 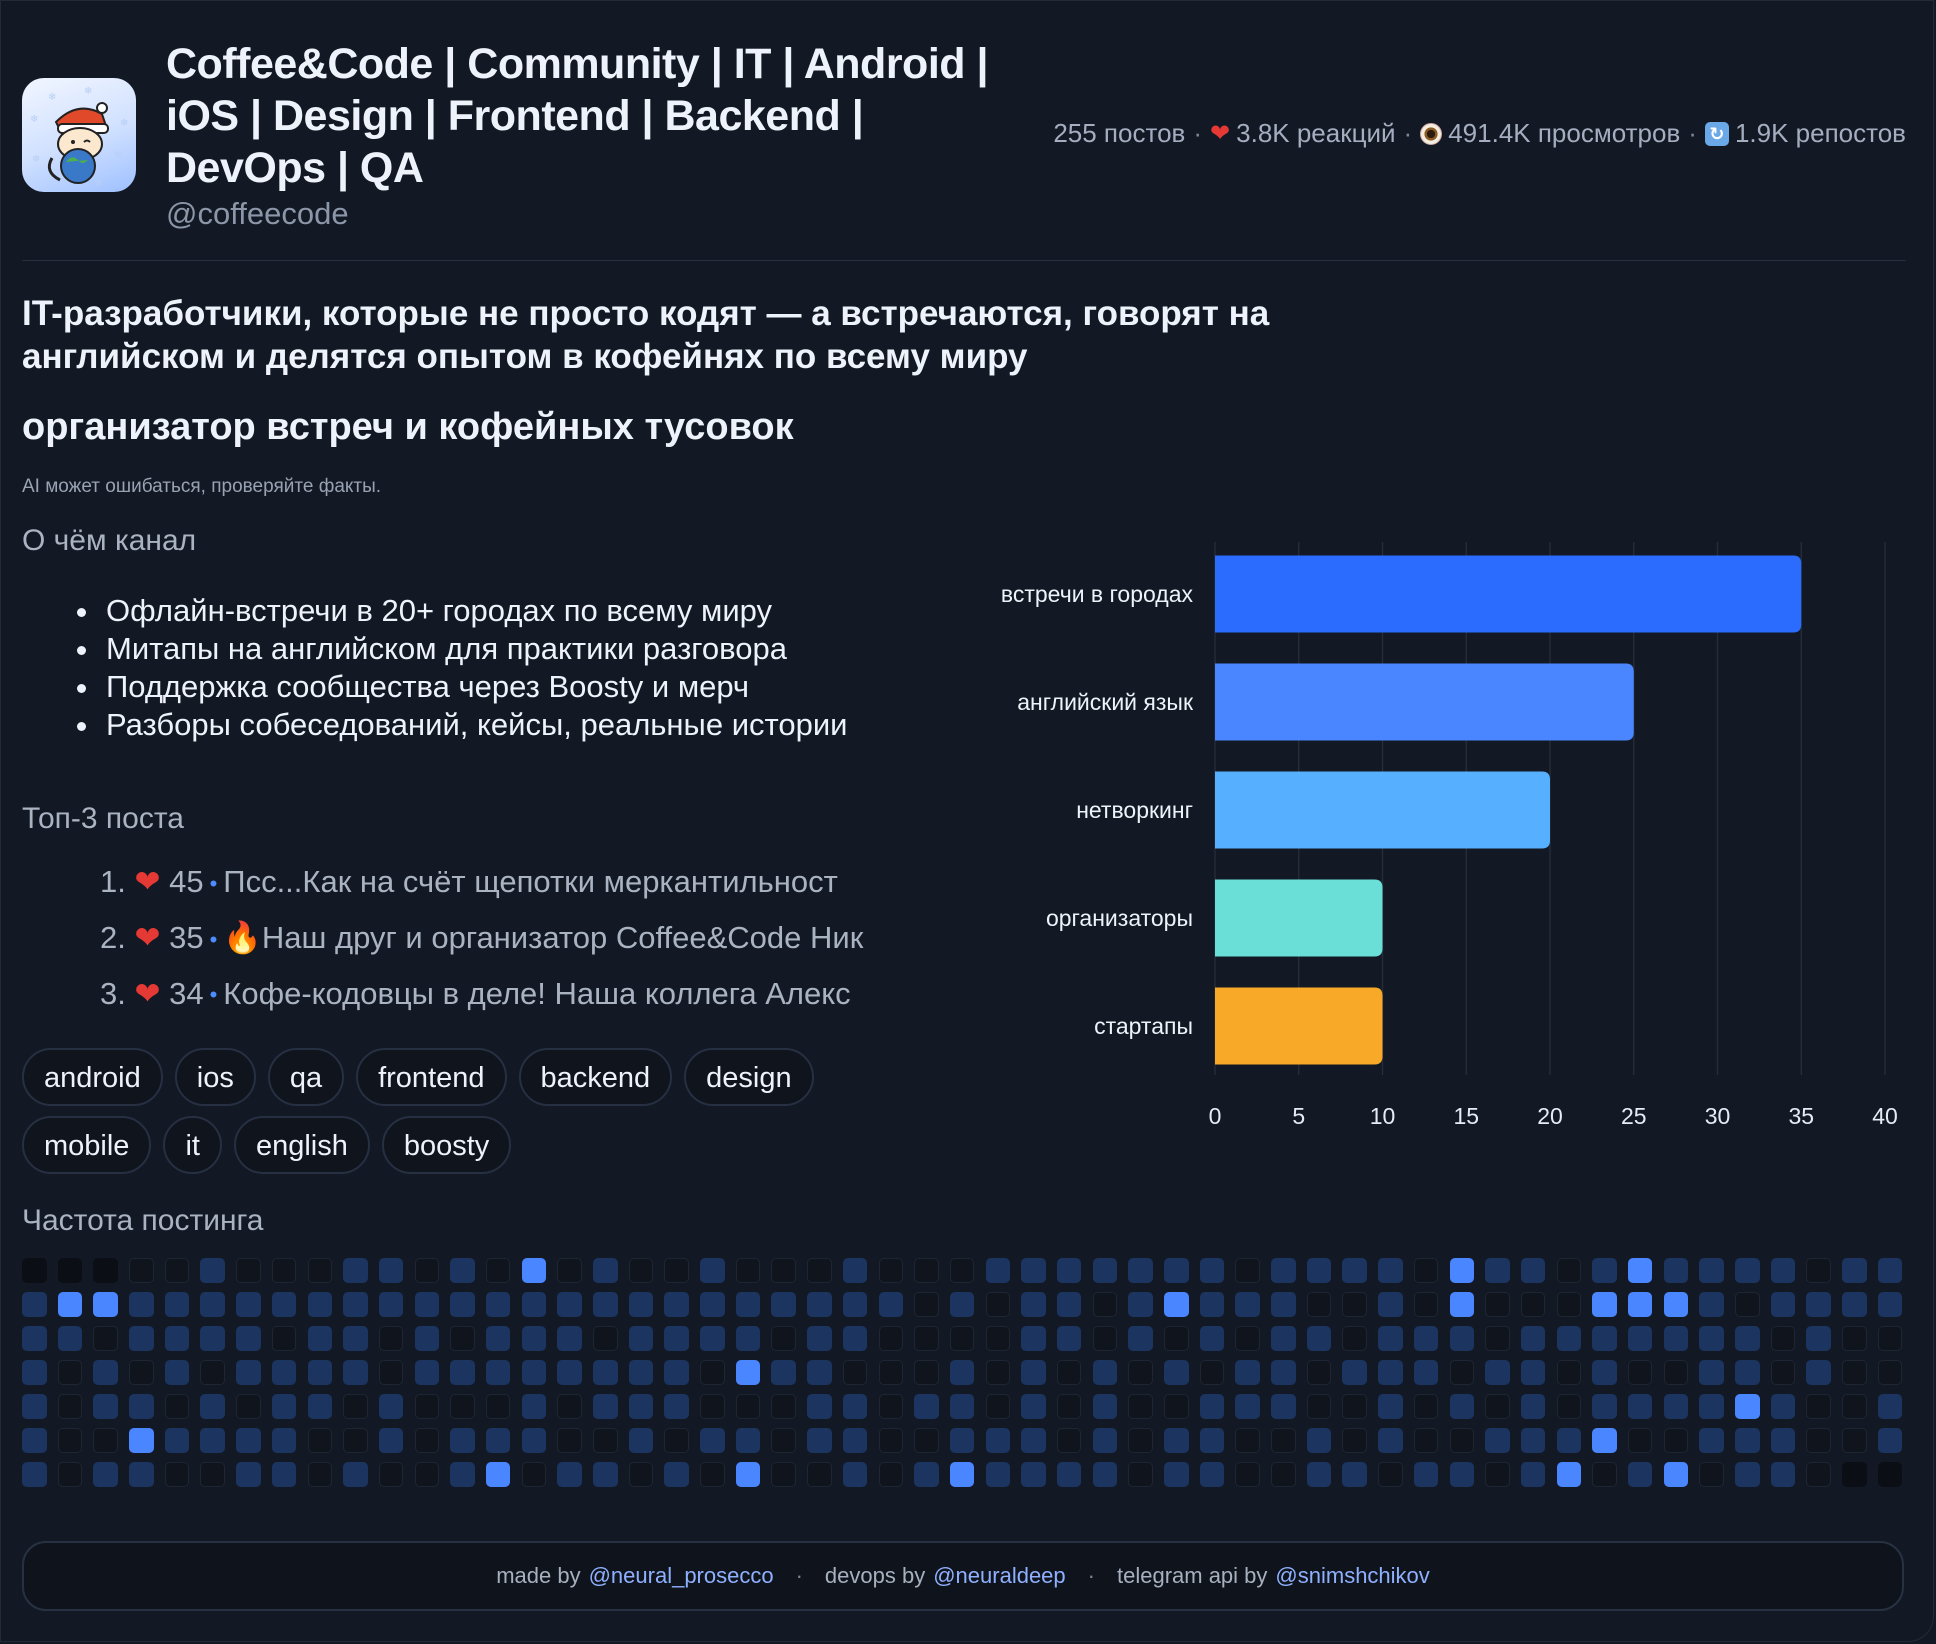 I want to click on tag-chip: english, so click(x=301, y=1145).